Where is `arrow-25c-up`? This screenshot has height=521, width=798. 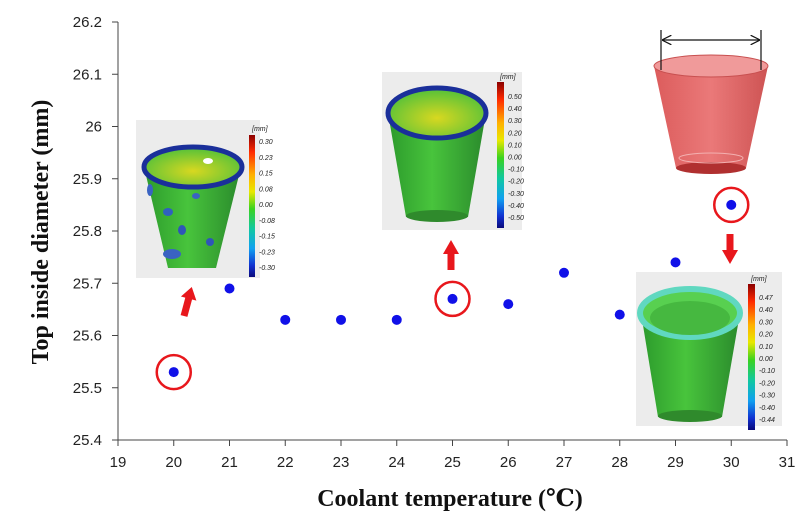
arrow-25c-up is located at coordinates (451, 255).